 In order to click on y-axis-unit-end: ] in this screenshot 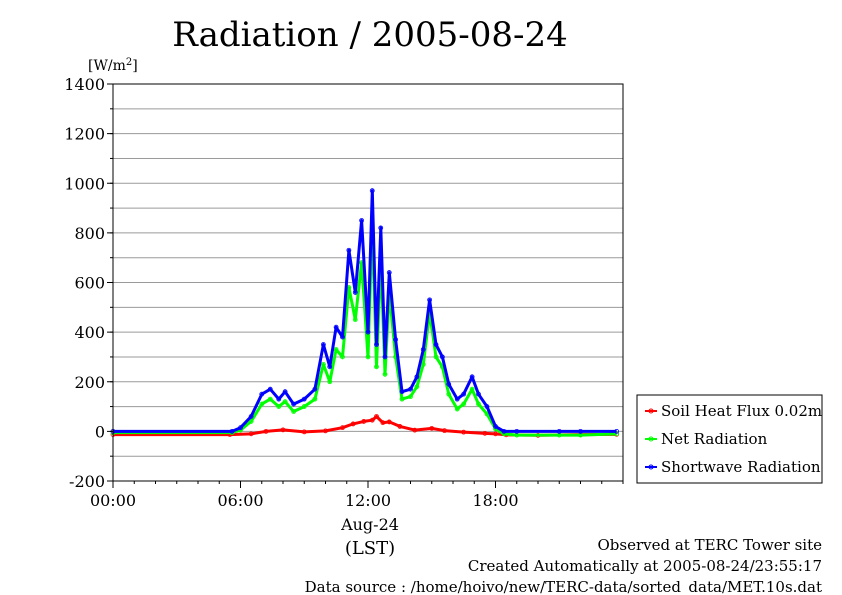, I will do `click(134, 66)`.